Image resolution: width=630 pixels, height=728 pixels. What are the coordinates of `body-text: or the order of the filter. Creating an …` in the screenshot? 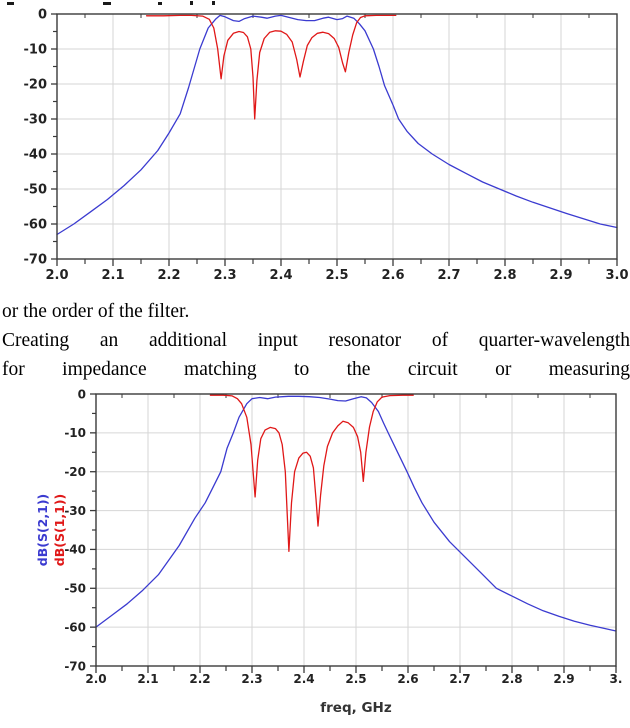 It's located at (315, 338).